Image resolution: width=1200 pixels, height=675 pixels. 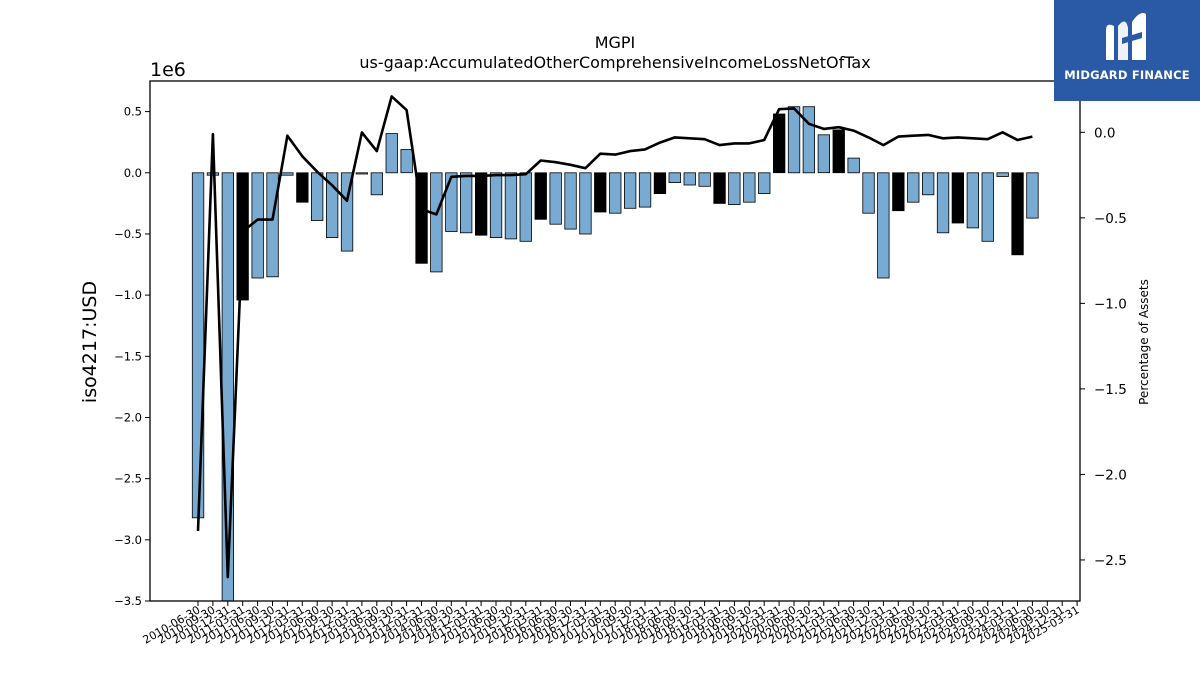 I want to click on y-tick-label: −2.0, so click(x=128, y=417).